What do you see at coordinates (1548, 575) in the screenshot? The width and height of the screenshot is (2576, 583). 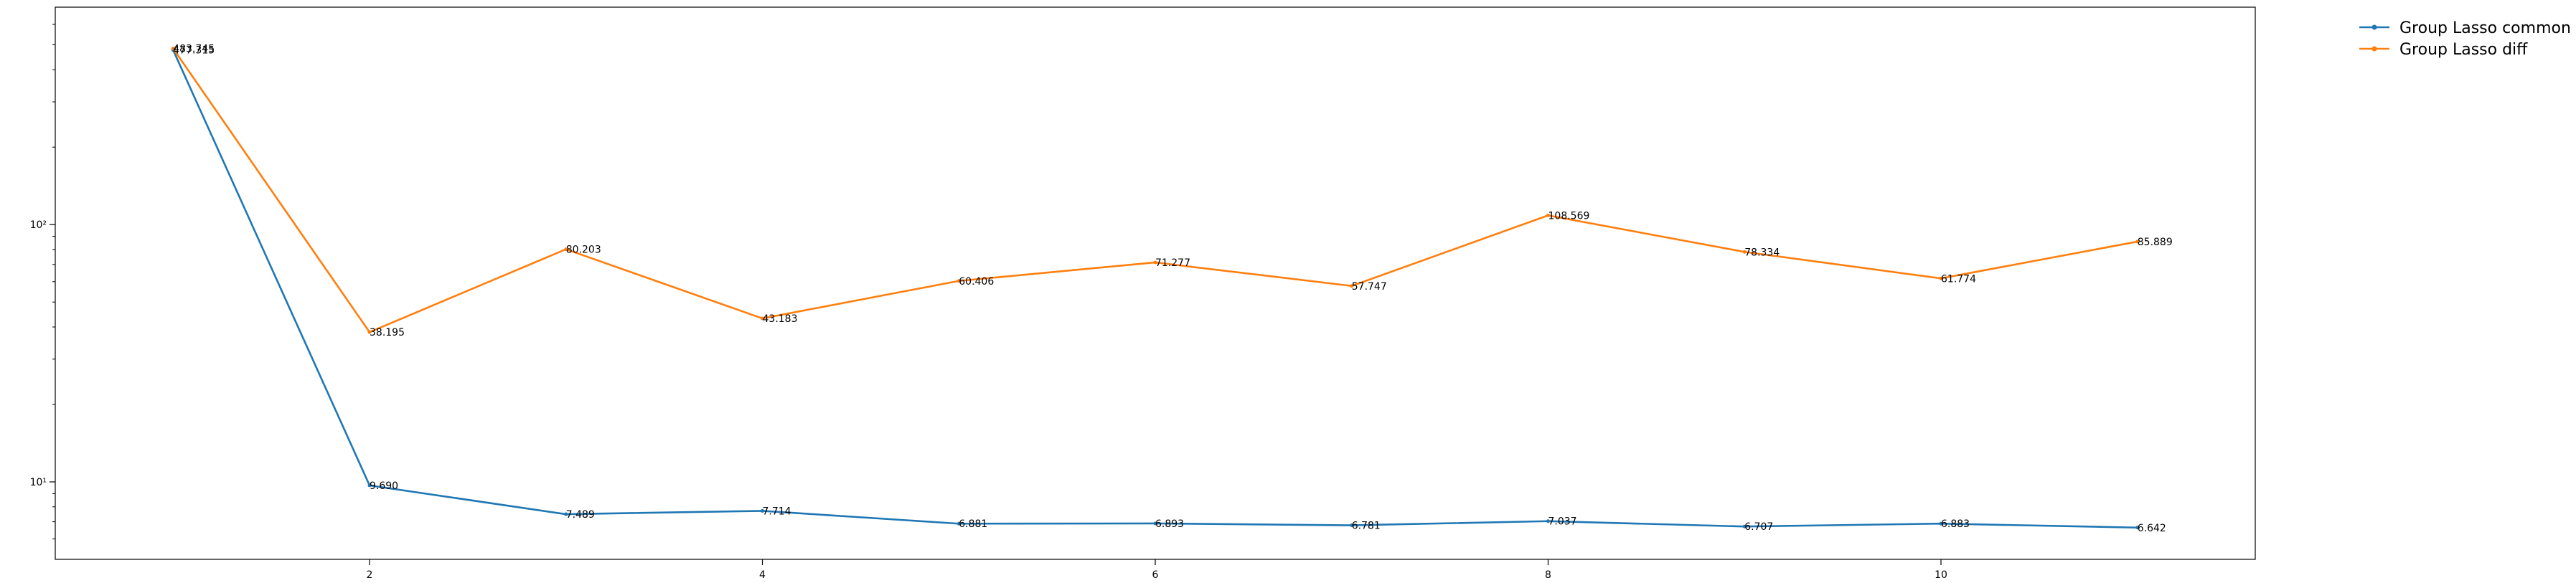 I see `x-tick-label: 8` at bounding box center [1548, 575].